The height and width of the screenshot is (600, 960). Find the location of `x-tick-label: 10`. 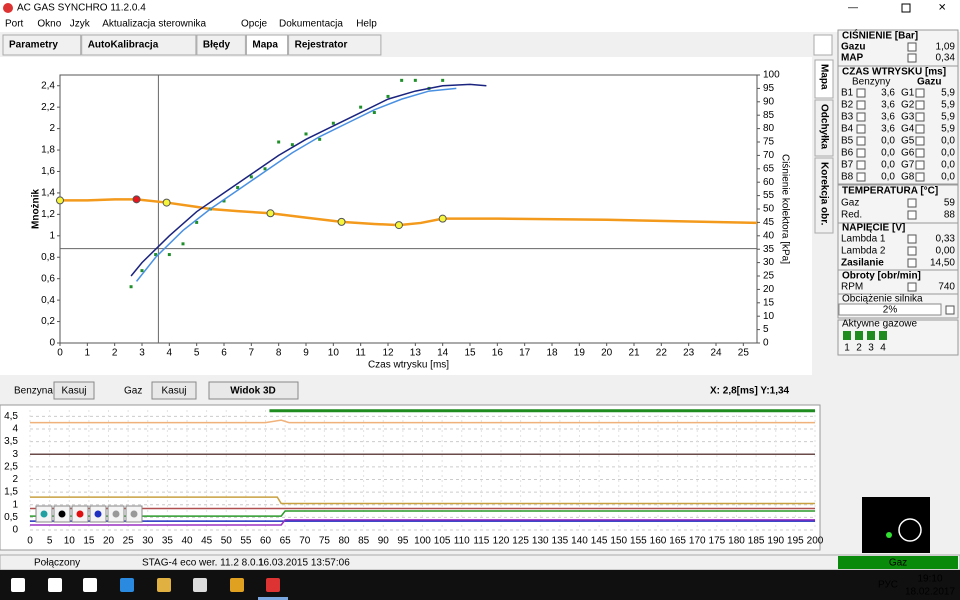

x-tick-label: 10 is located at coordinates (70, 541).